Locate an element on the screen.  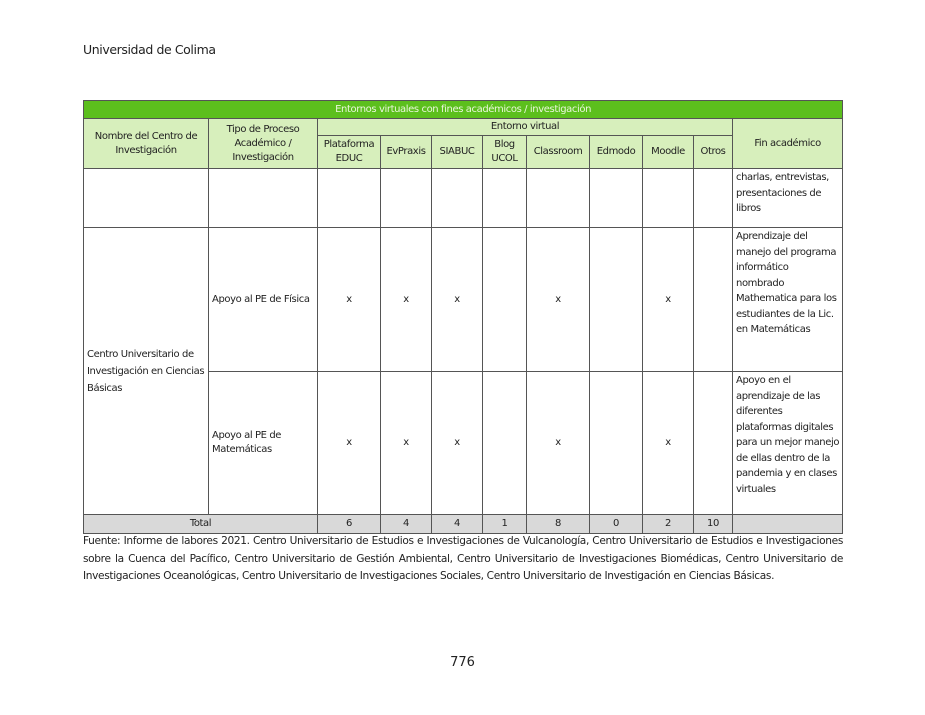
header-platform: SIABUC is located at coordinates (457, 152).